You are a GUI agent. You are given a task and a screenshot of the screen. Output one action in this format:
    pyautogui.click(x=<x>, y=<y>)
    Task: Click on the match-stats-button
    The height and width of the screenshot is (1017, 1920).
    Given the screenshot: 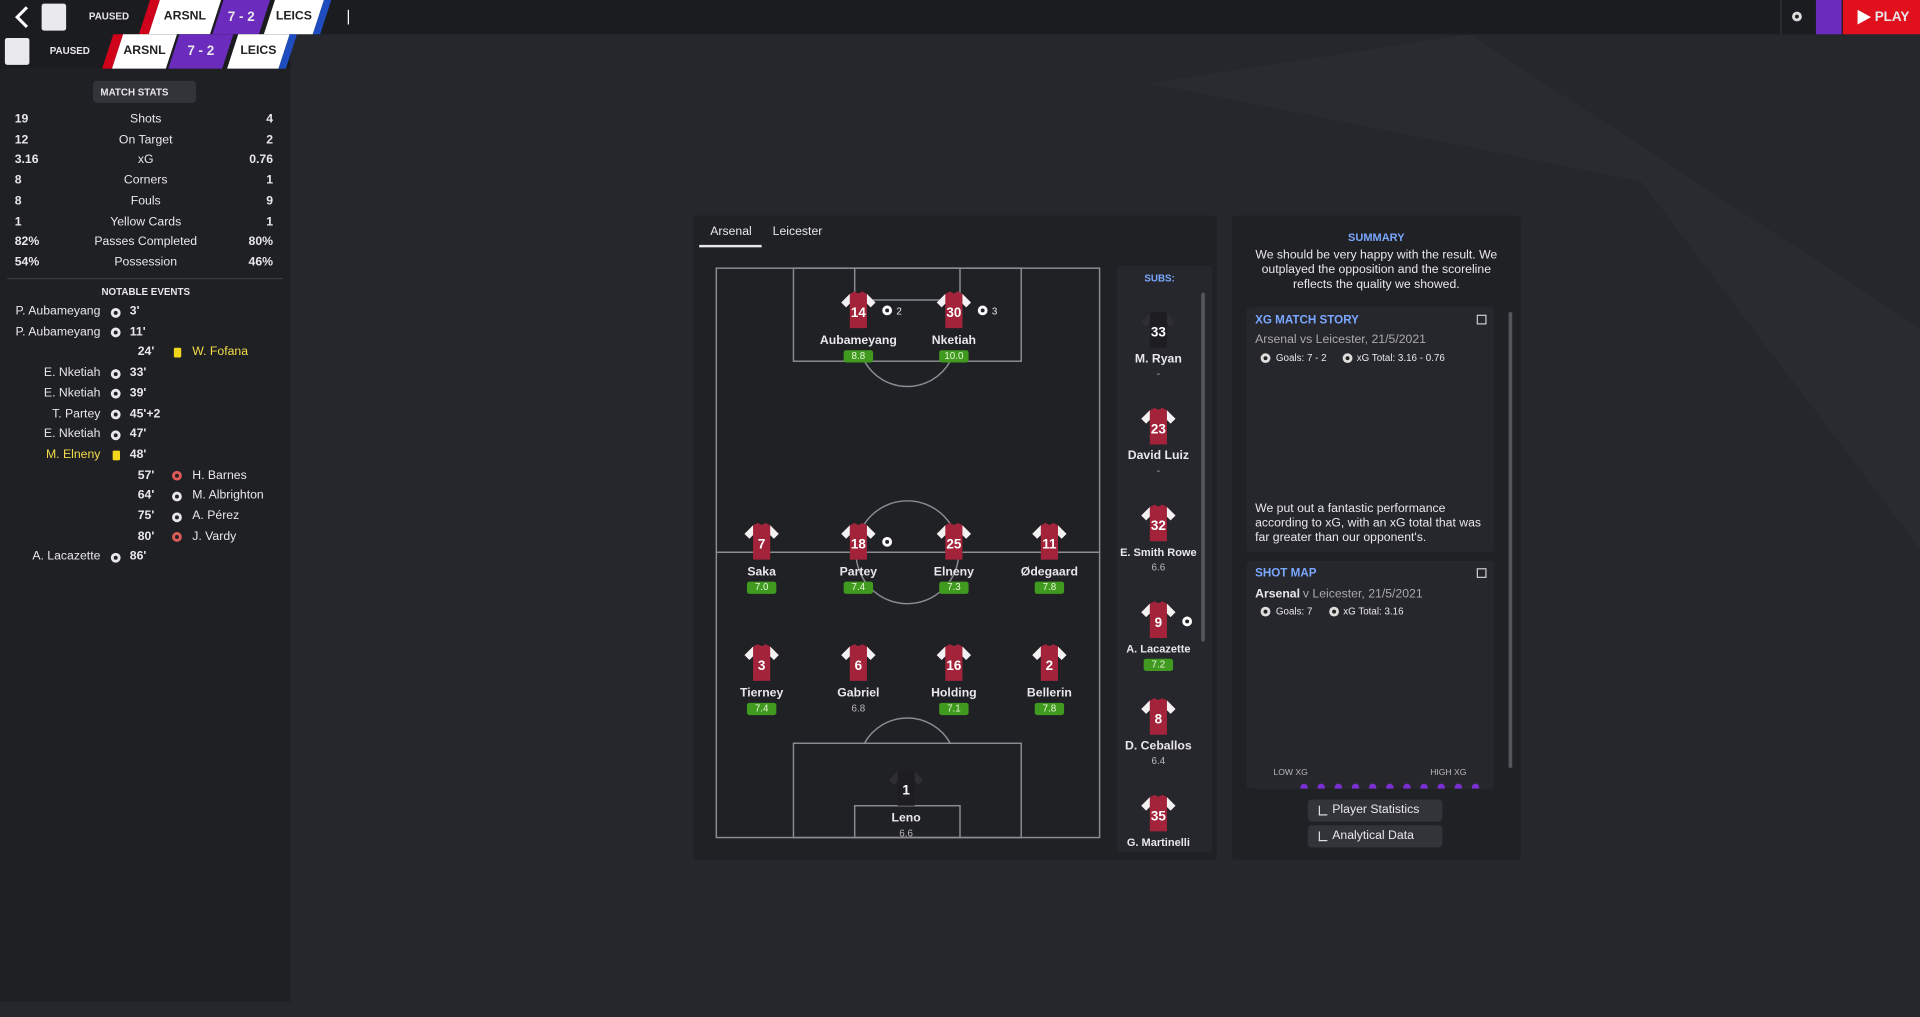 What is the action you would take?
    pyautogui.click(x=144, y=91)
    